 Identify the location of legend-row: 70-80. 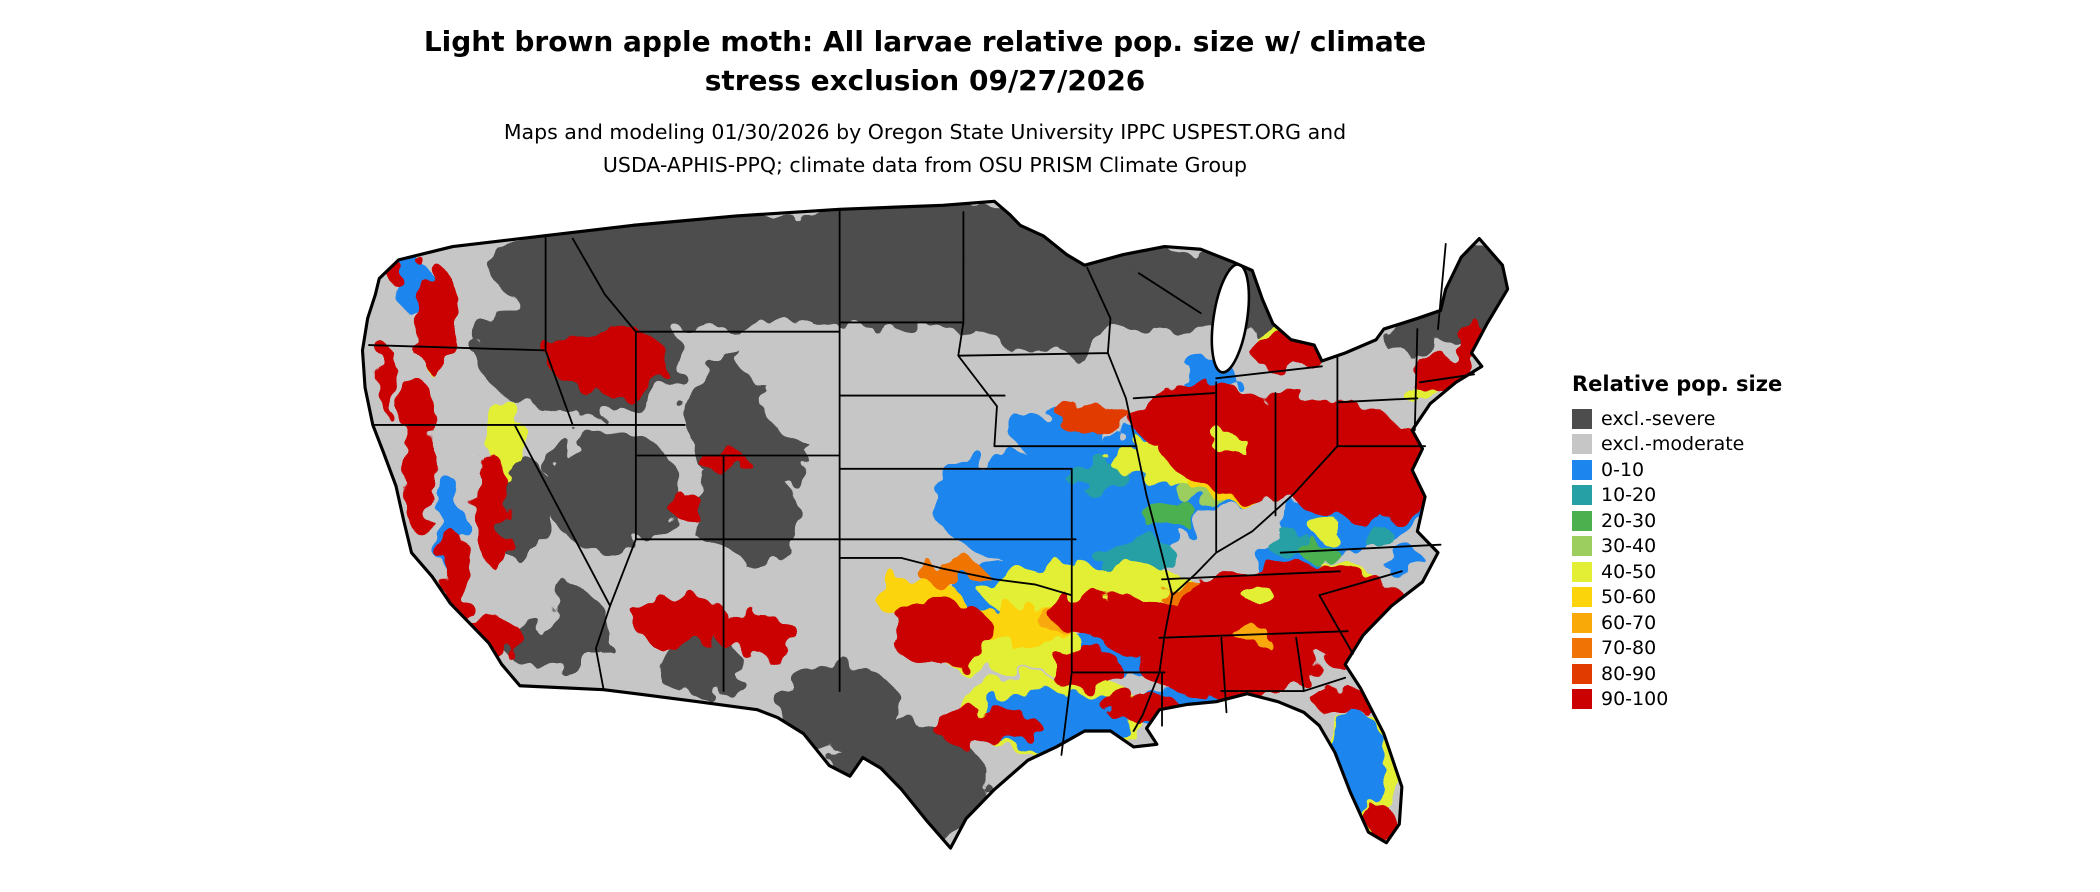
(1677, 649).